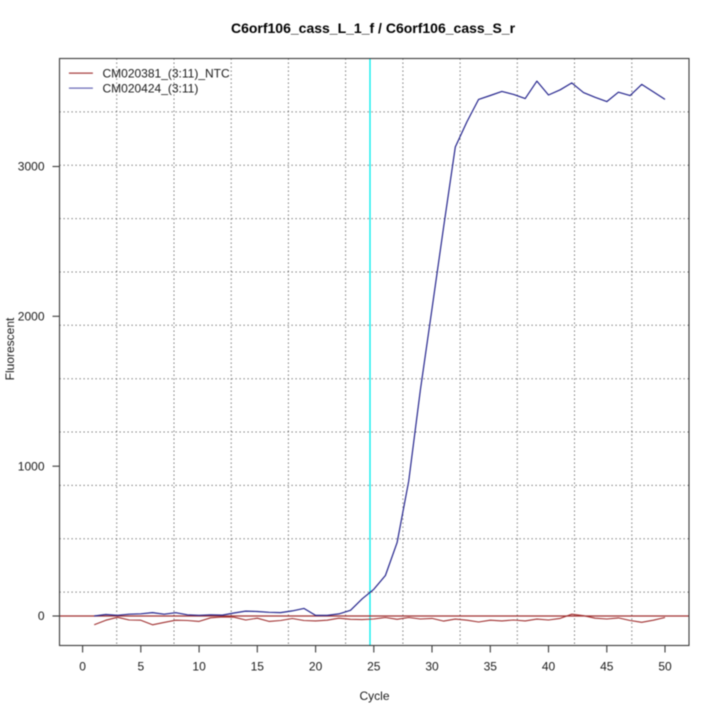 The width and height of the screenshot is (720, 720). Describe the element at coordinates (316, 667) in the screenshot. I see `svg-text: 20` at that location.